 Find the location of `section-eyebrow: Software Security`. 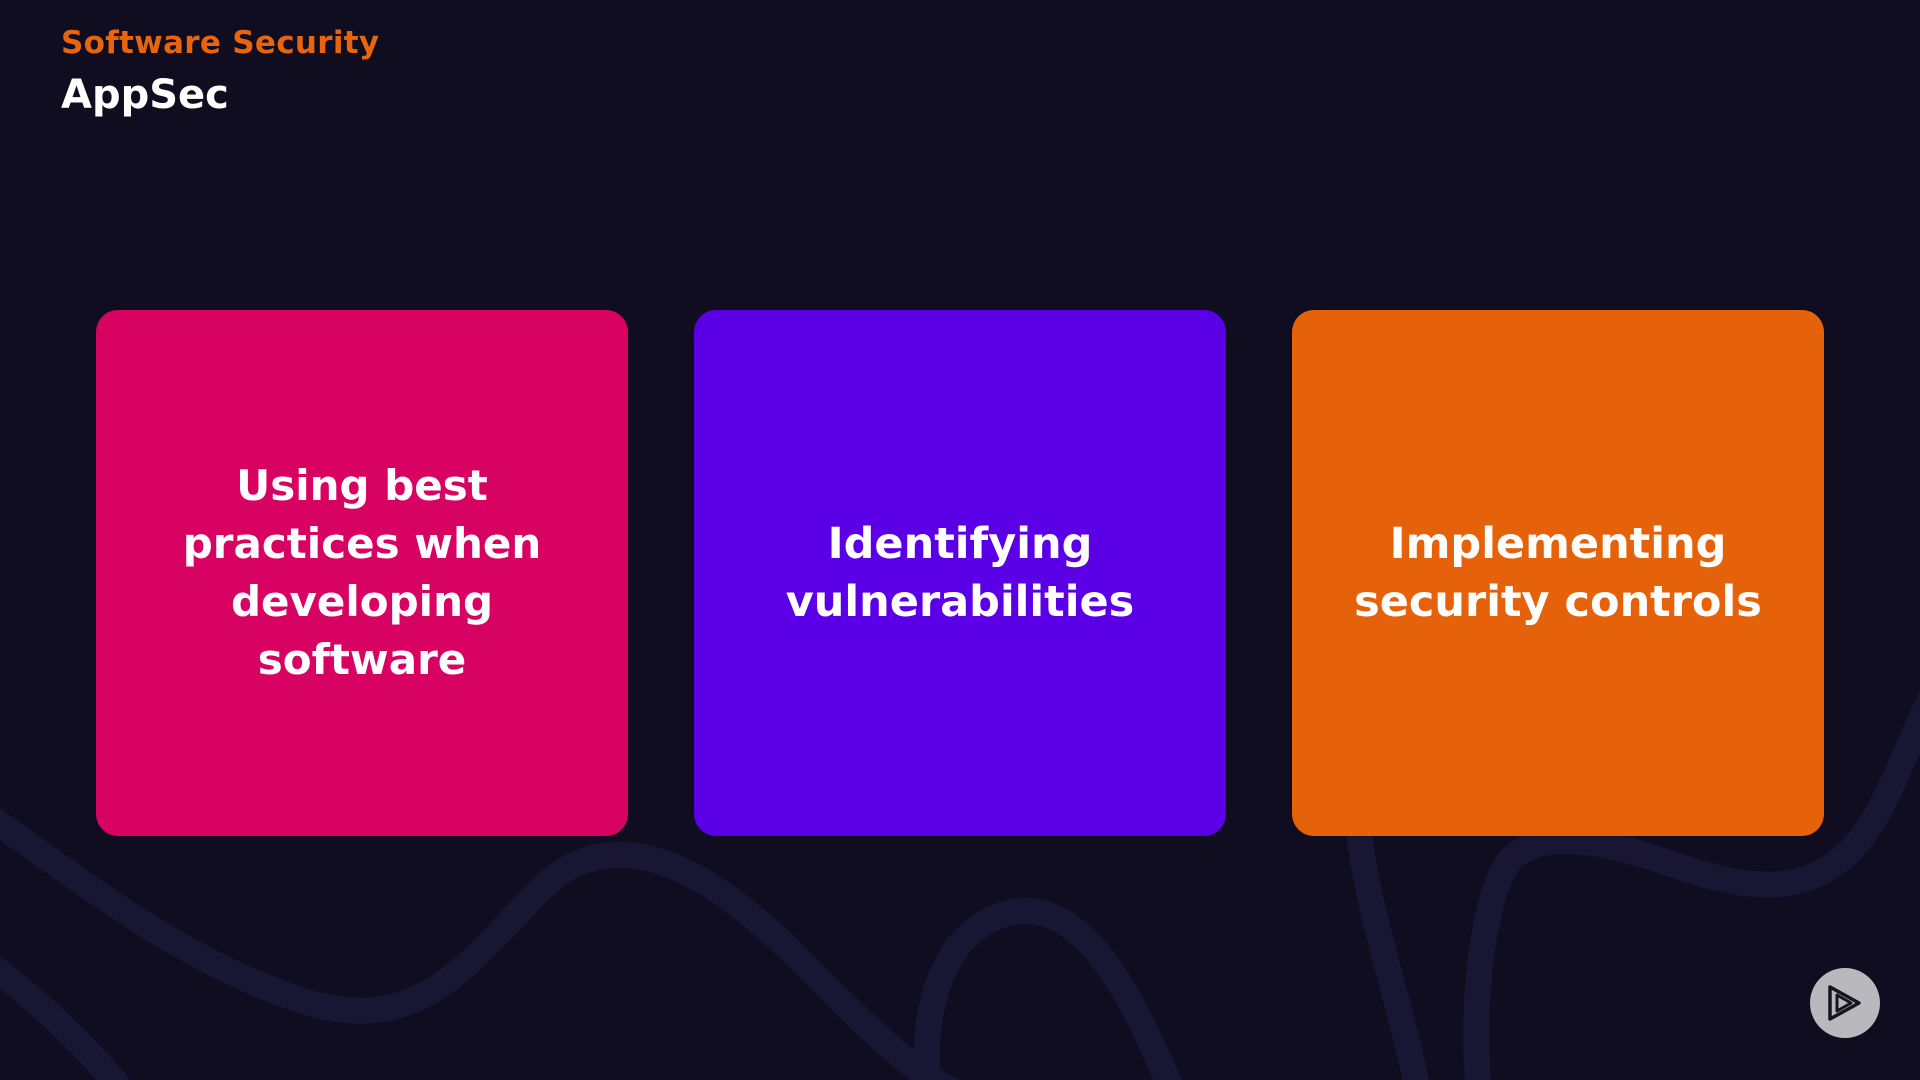

section-eyebrow: Software Security is located at coordinates (220, 43).